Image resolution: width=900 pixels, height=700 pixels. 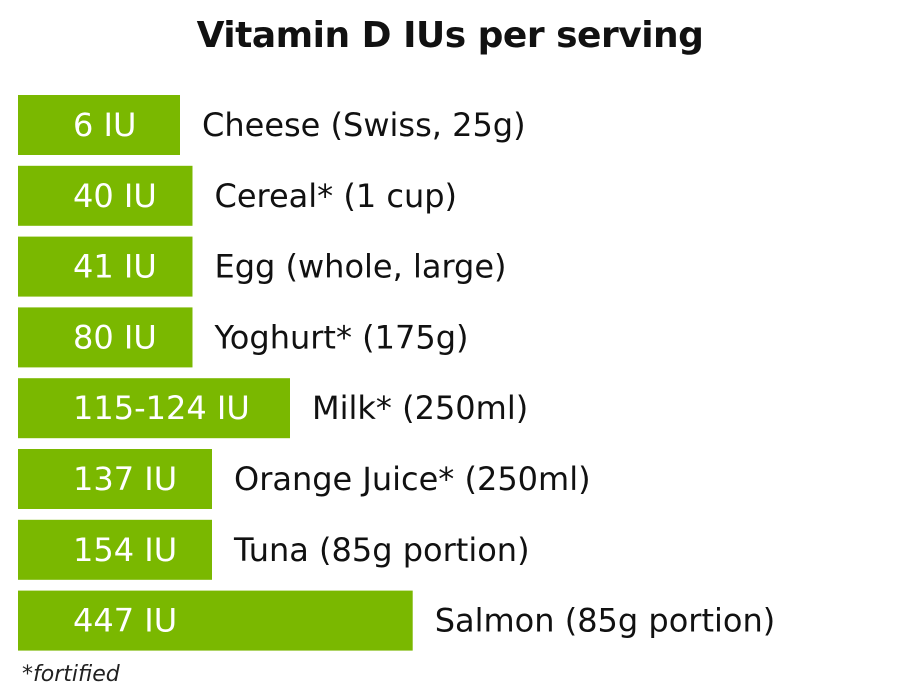 What do you see at coordinates (361, 267) in the screenshot?
I see `category-label: Egg (whole, large)` at bounding box center [361, 267].